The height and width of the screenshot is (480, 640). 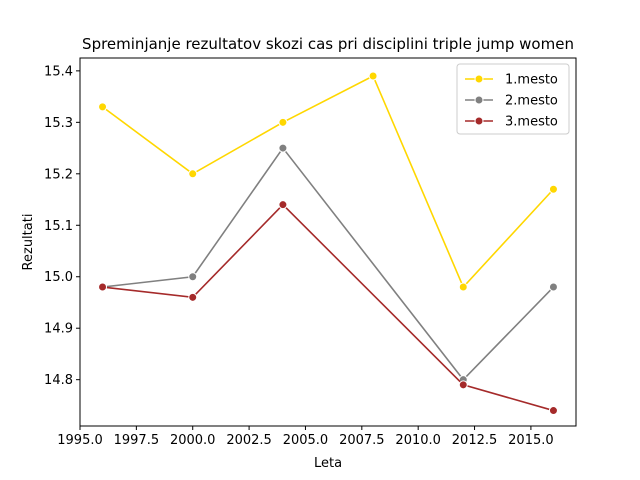 I want to click on legend-item: 2.mesto, so click(x=511, y=101).